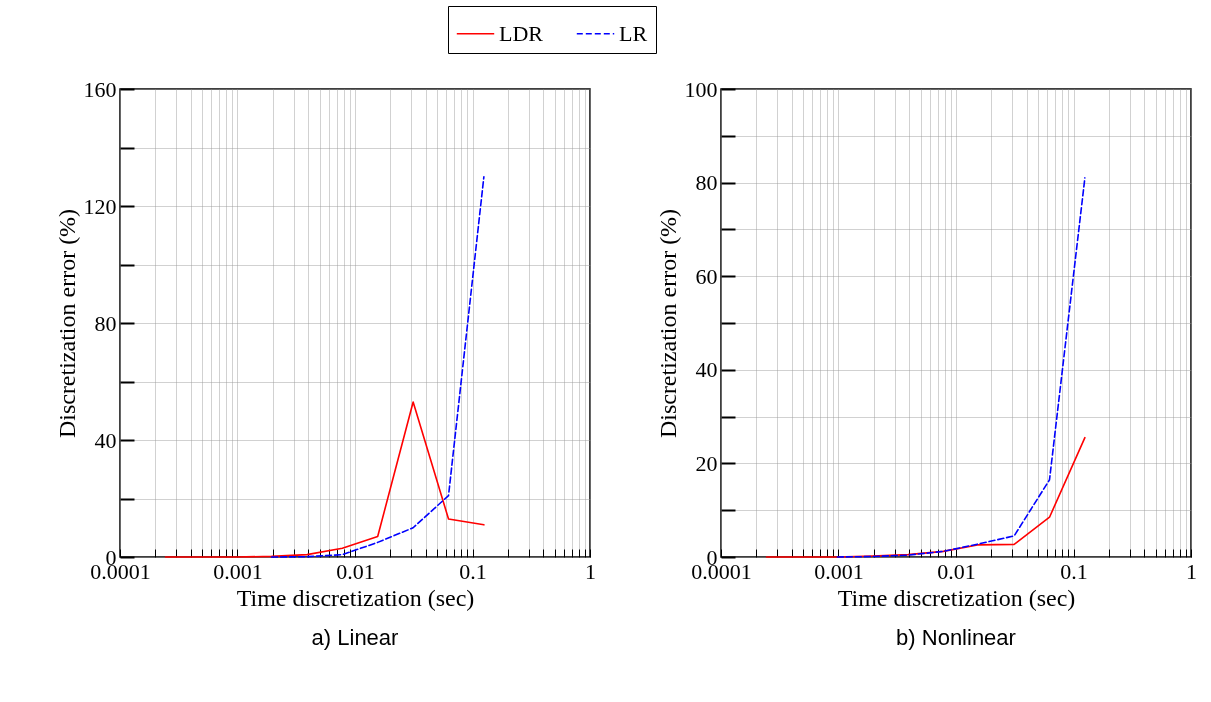  I want to click on y-tick-label: 60, so click(706, 276).